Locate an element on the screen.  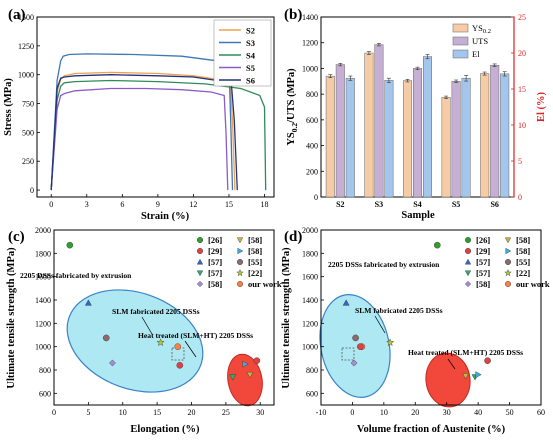
bar-el-s5 is located at coordinates (466, 137).